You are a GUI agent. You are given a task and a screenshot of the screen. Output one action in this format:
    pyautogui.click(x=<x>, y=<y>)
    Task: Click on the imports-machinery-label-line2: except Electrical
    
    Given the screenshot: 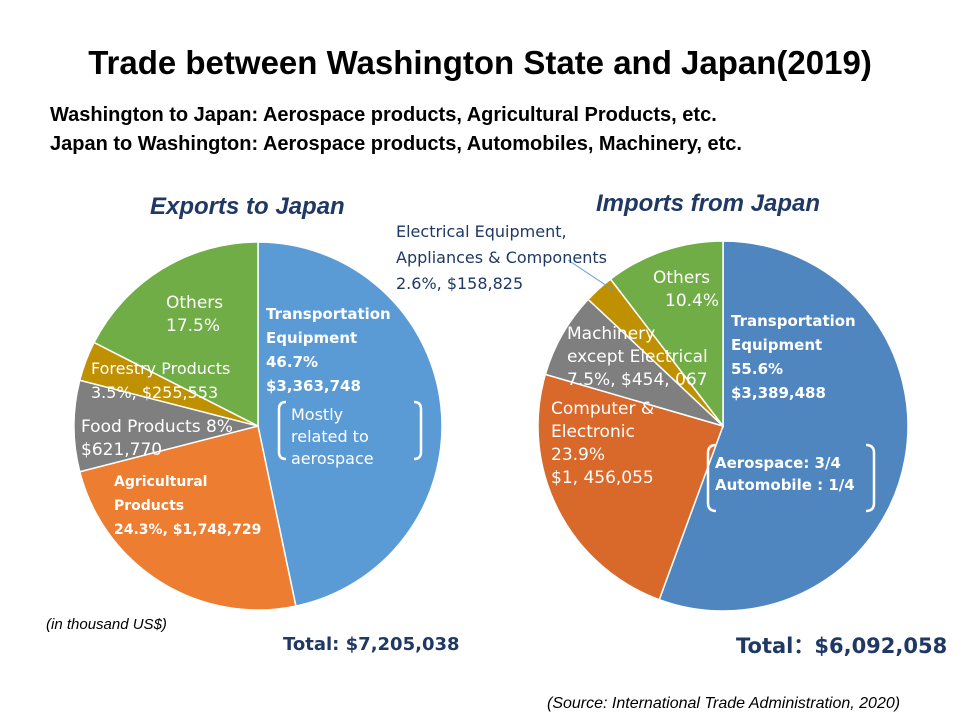 What is the action you would take?
    pyautogui.click(x=637, y=357)
    